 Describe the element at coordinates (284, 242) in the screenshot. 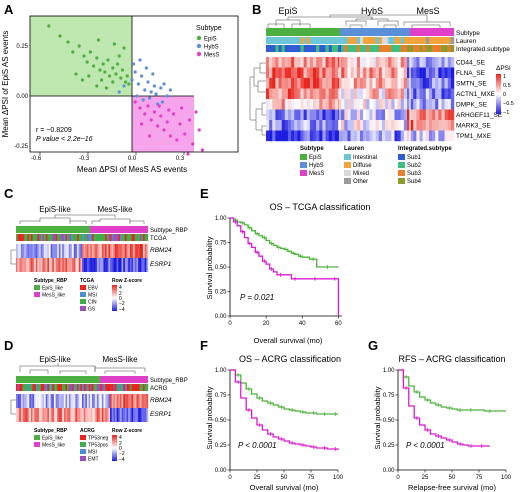

I see `km-curve` at that location.